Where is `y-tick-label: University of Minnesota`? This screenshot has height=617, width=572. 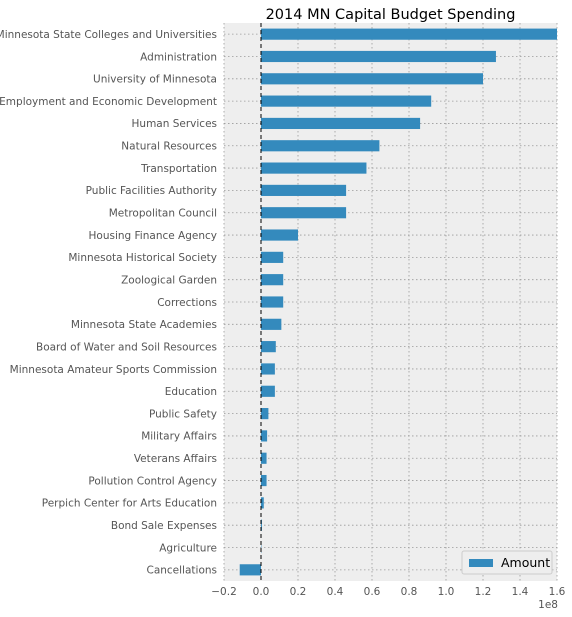
y-tick-label: University of Minnesota is located at coordinates (155, 80).